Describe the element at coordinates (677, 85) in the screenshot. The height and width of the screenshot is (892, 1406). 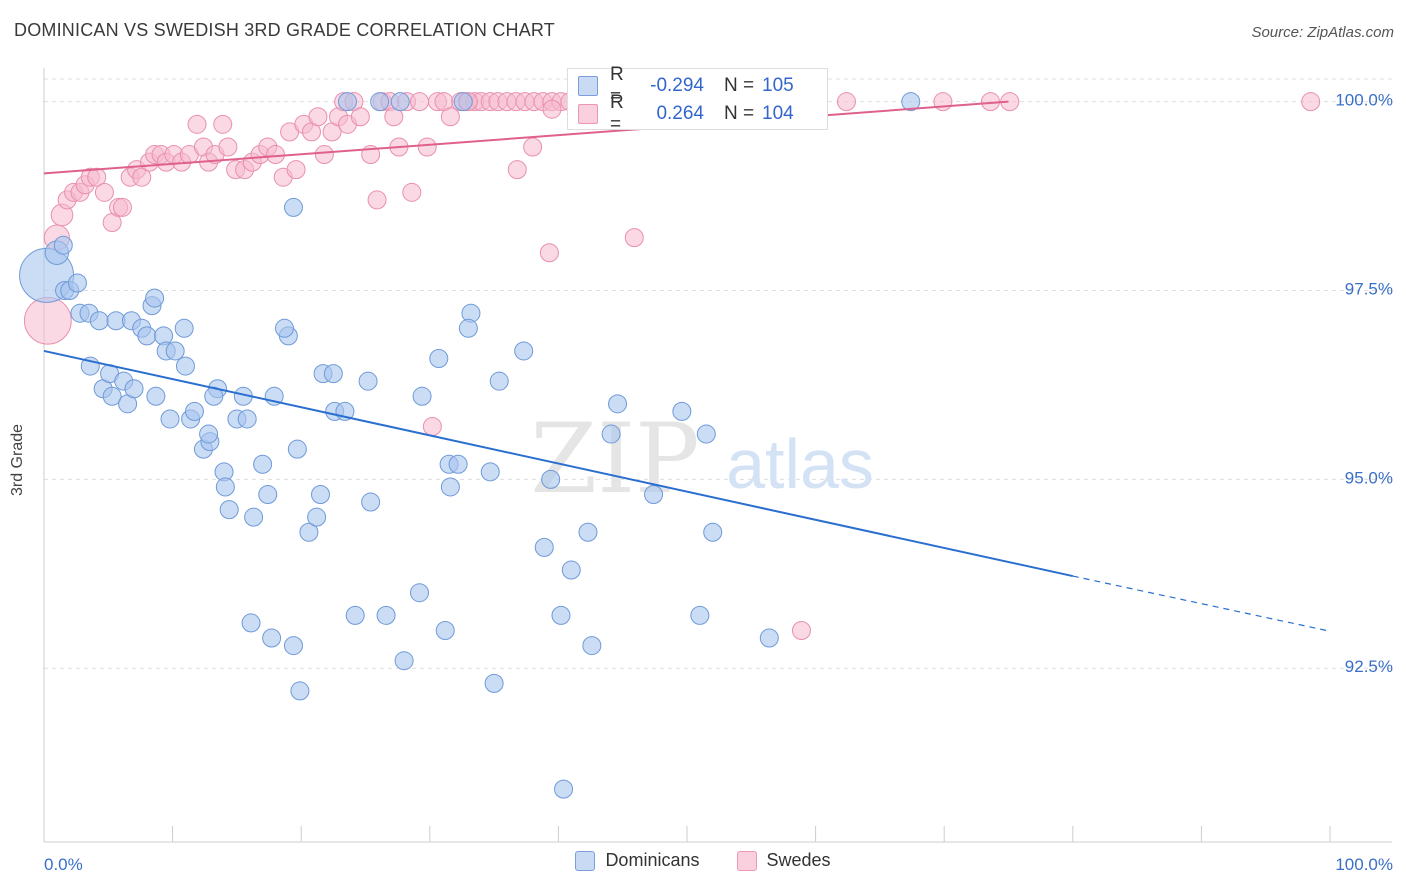
I see `dominicans-r-value: -0.294` at that location.